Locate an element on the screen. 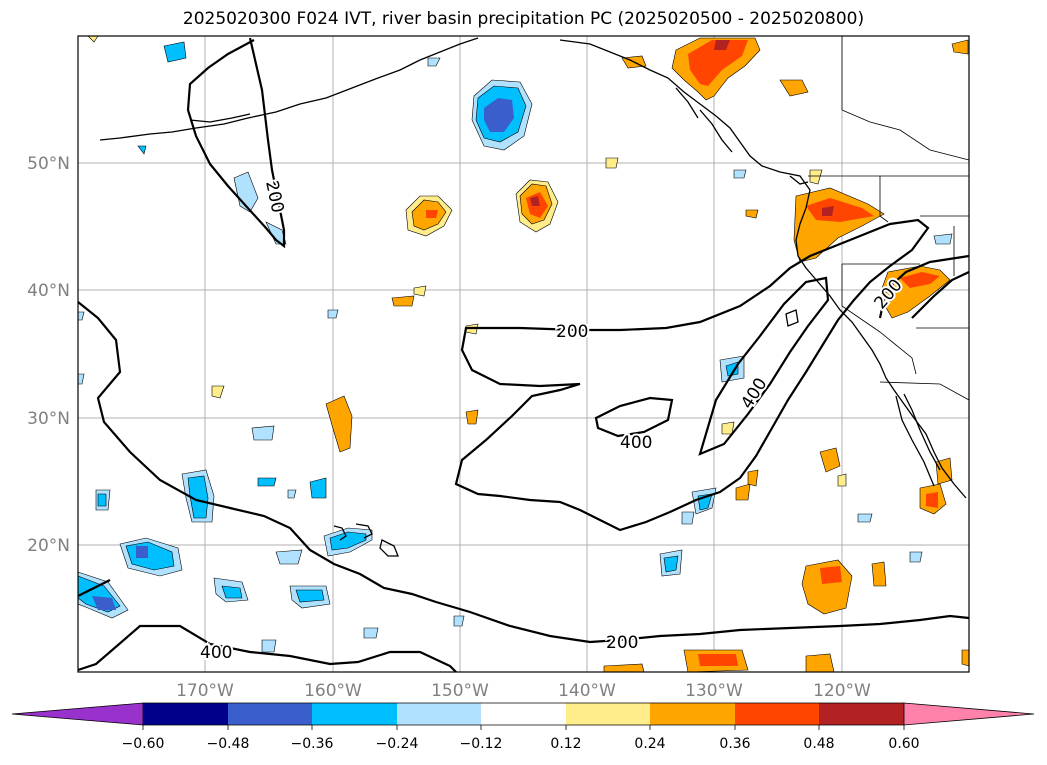 Image resolution: width=1047 pixels, height=765 pixels. colorbar-tick-label: 0.48 is located at coordinates (818, 744).